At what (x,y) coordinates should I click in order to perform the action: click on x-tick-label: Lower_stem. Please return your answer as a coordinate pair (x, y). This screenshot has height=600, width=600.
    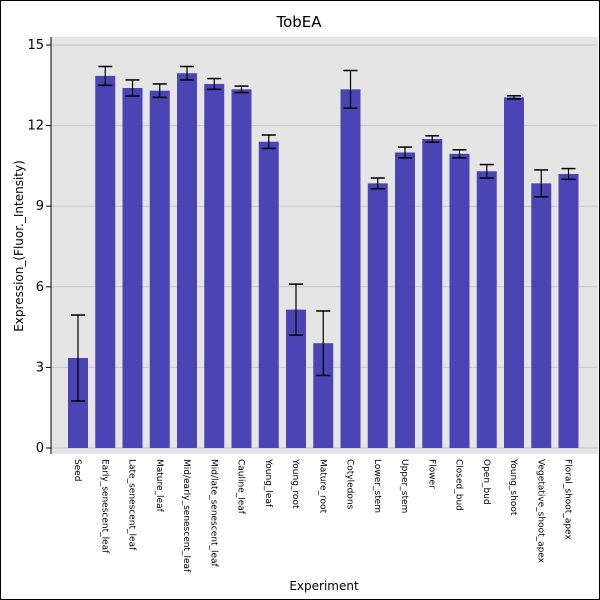
    Looking at the image, I should click on (377, 486).